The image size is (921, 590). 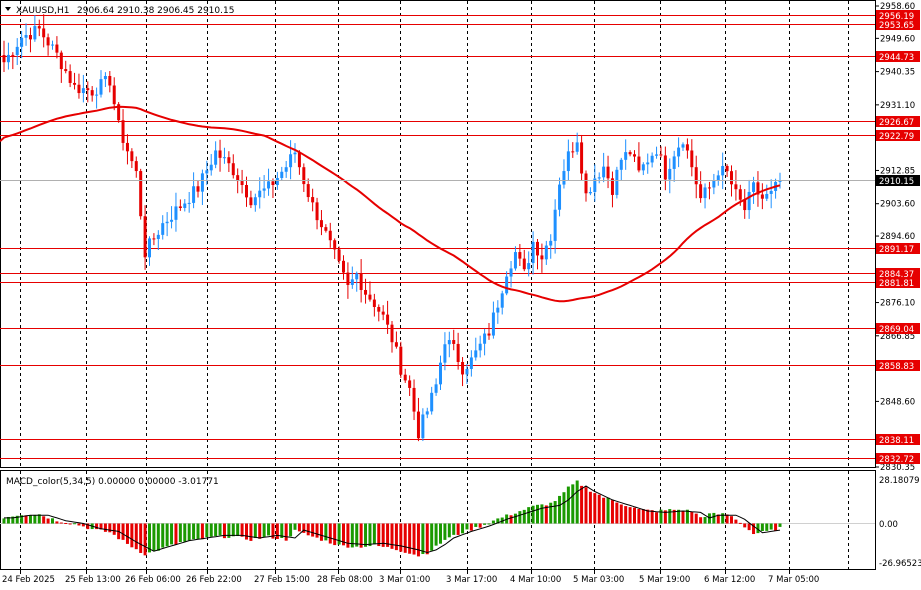 What do you see at coordinates (897, 7) in the screenshot?
I see `price-axis-label: 2958.60` at bounding box center [897, 7].